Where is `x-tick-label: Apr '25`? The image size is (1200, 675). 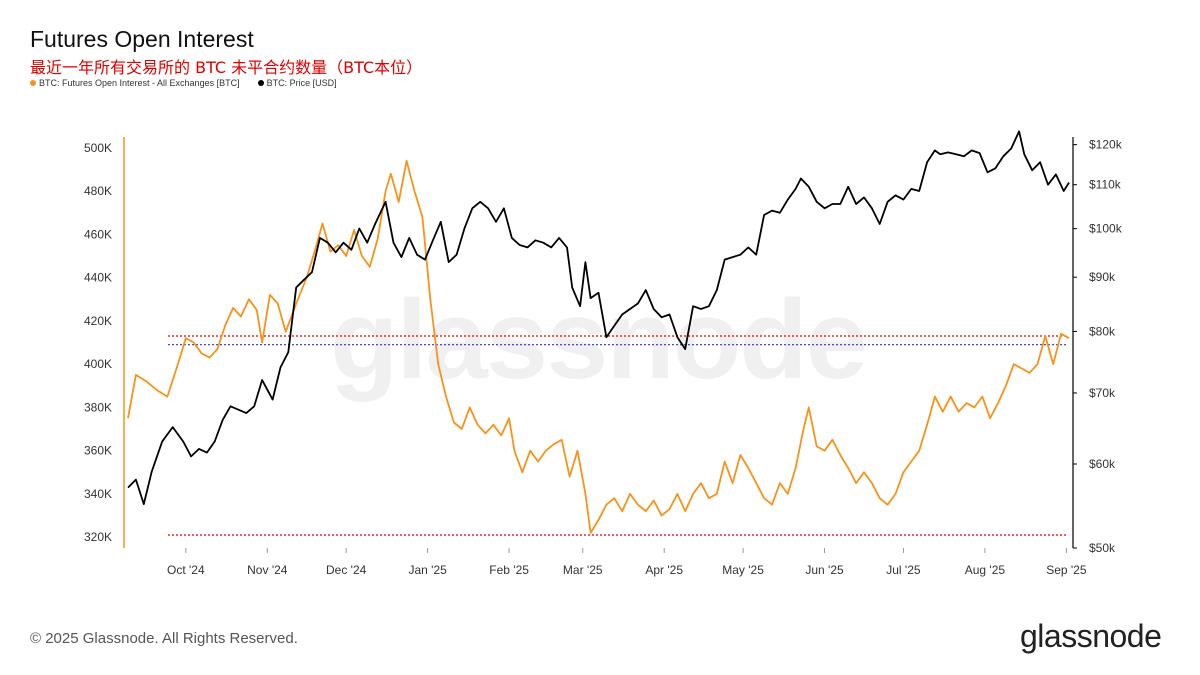
x-tick-label: Apr '25 is located at coordinates (664, 570).